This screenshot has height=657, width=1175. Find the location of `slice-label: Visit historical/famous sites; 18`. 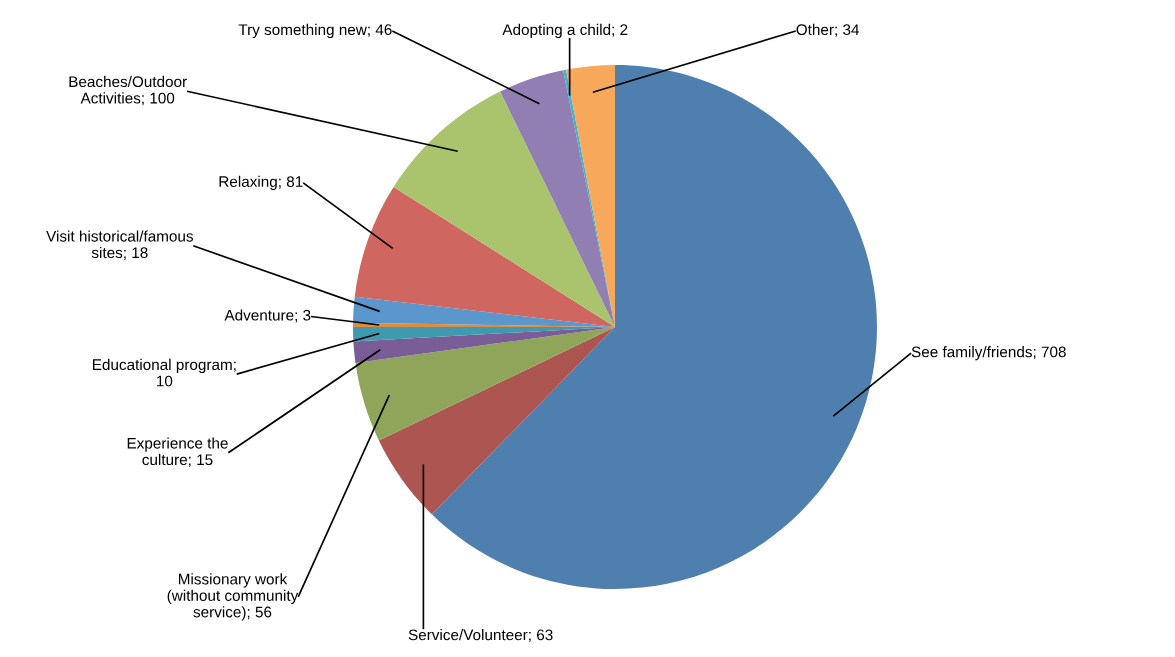

slice-label: Visit historical/famous sites; 18 is located at coordinates (120, 245).